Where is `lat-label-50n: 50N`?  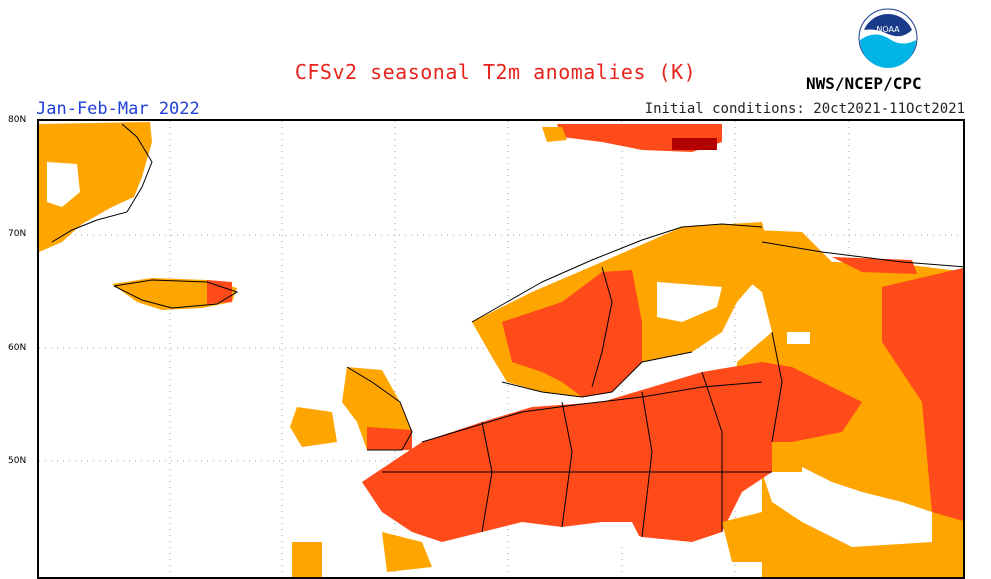 lat-label-50n: 50N is located at coordinates (17, 461).